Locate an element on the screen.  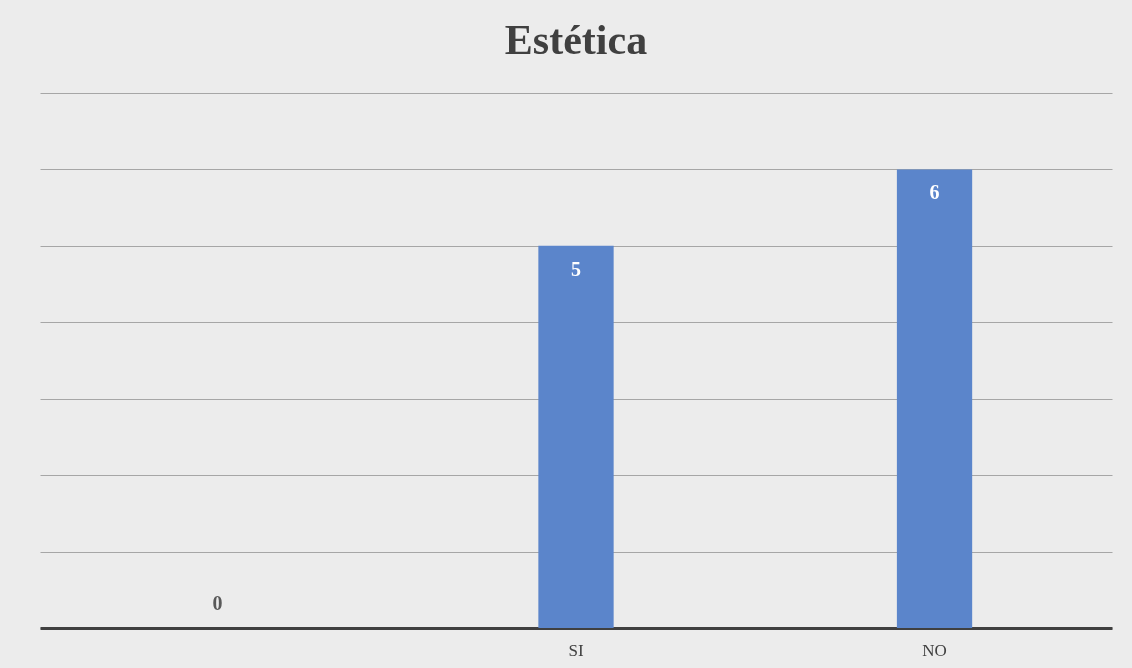
data-label: 6 is located at coordinates (934, 192).